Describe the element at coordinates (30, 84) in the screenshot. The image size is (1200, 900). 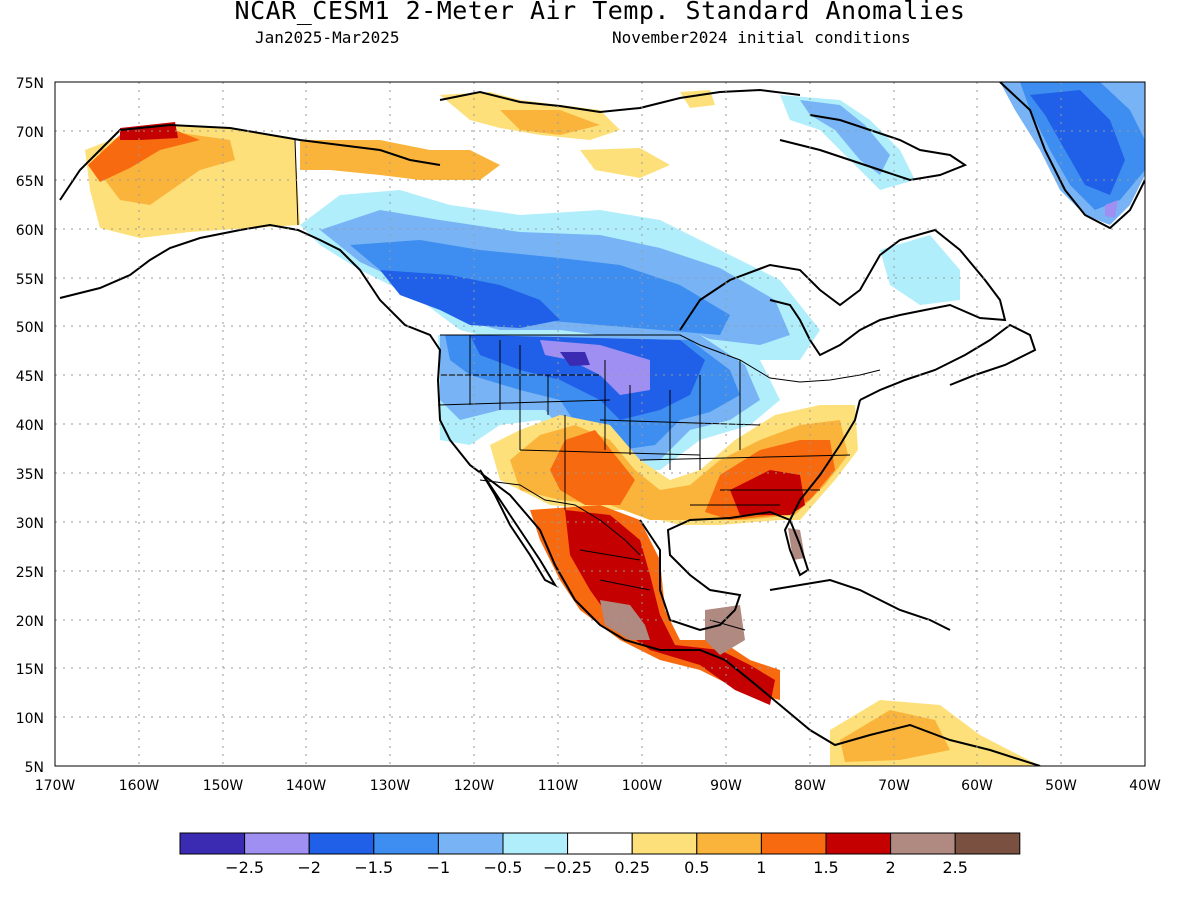
I see `lat-label: 75N` at that location.